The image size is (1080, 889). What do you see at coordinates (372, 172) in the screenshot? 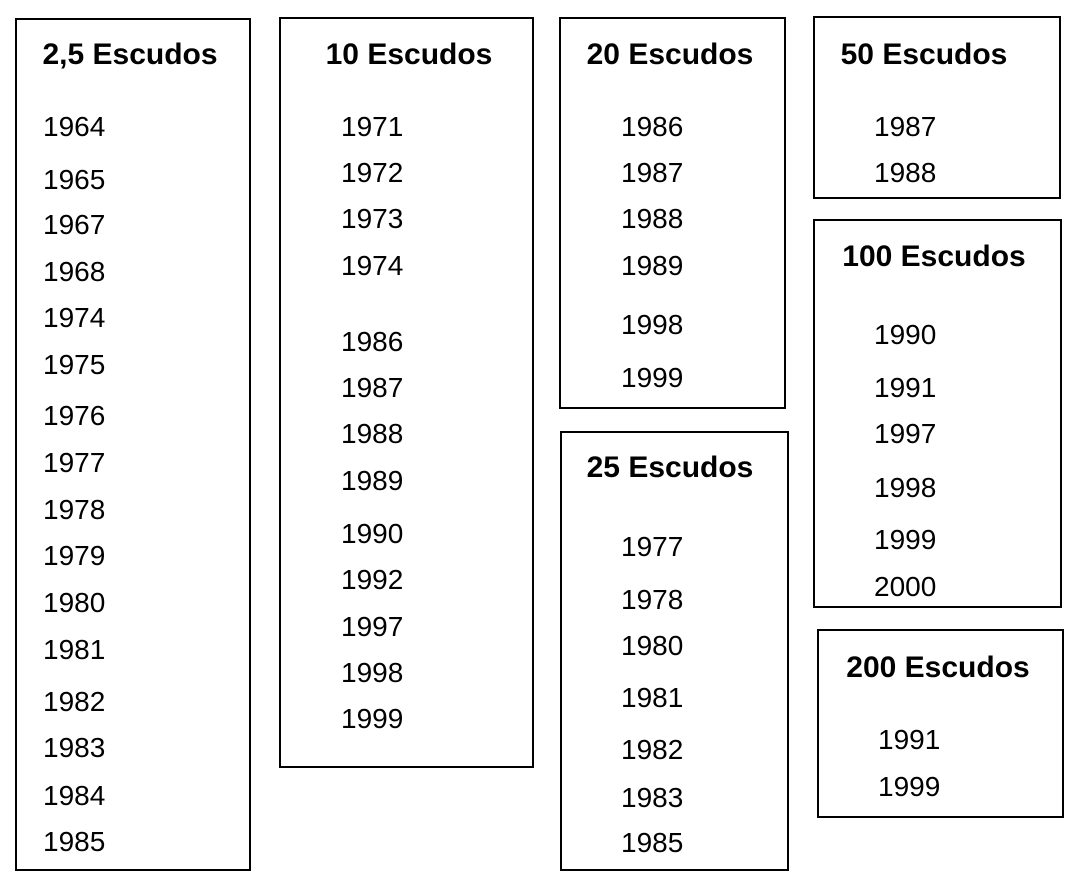
I see `year: 1972` at bounding box center [372, 172].